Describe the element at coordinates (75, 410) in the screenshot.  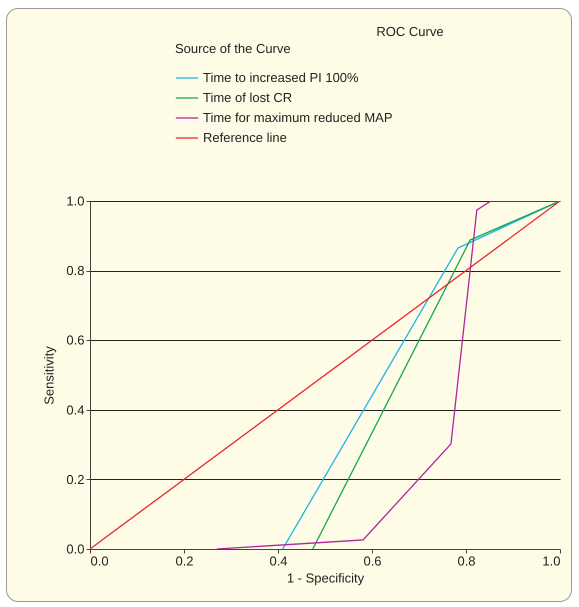
I see `y-tick-label: 0.4` at that location.